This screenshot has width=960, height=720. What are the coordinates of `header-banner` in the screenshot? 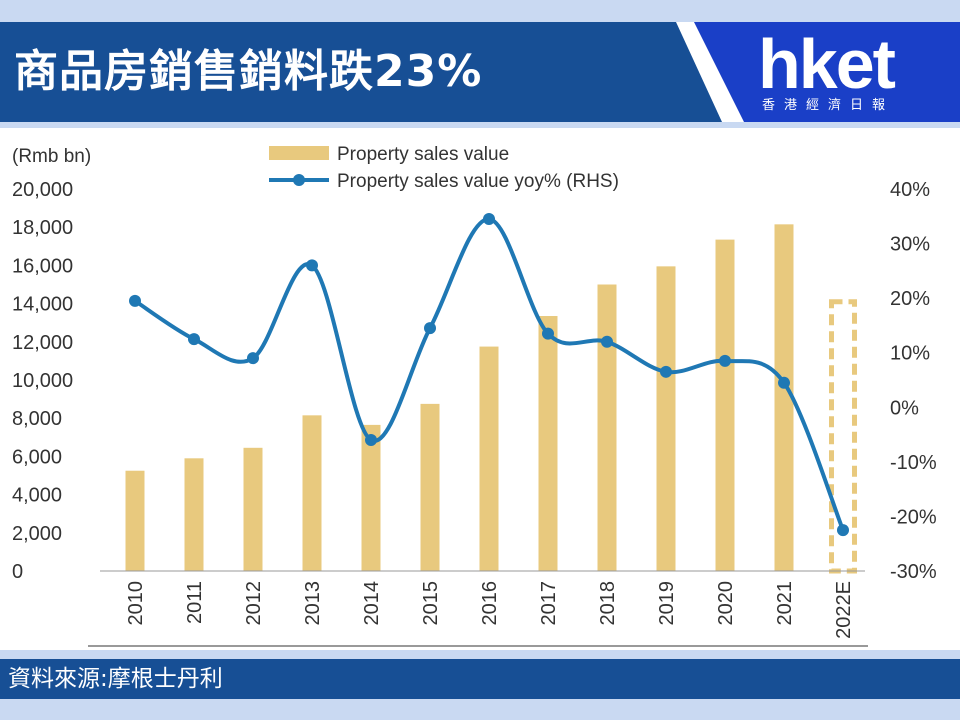 It's located at (480, 72).